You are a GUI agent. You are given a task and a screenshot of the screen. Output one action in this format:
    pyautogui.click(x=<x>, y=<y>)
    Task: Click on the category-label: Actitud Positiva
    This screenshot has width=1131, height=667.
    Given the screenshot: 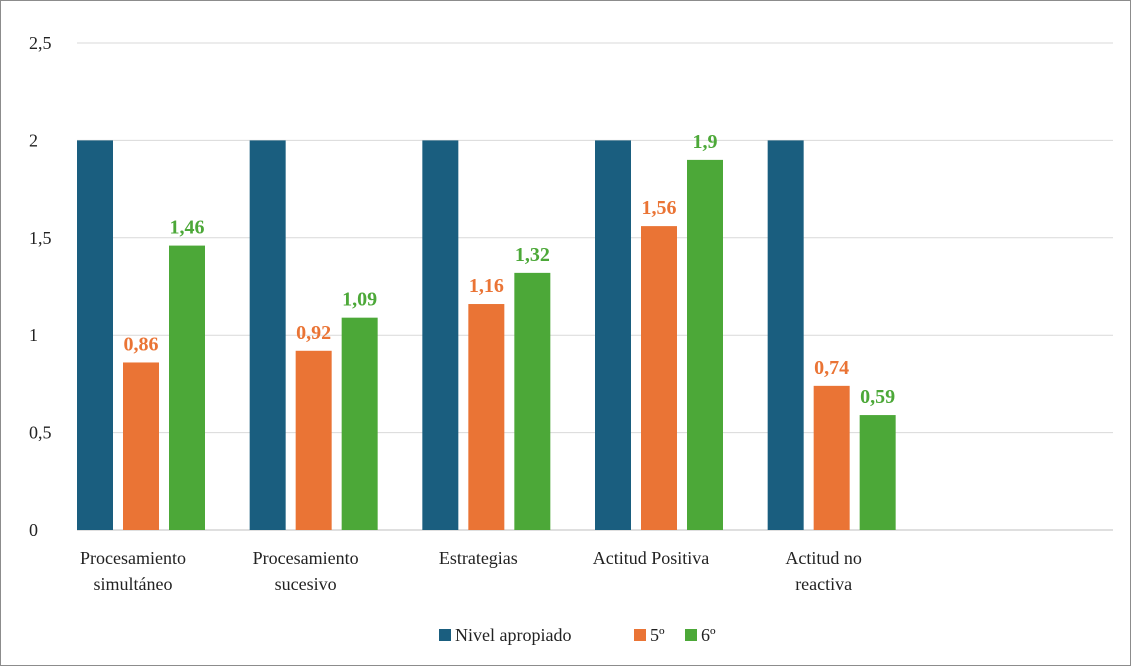 What is the action you would take?
    pyautogui.click(x=651, y=558)
    